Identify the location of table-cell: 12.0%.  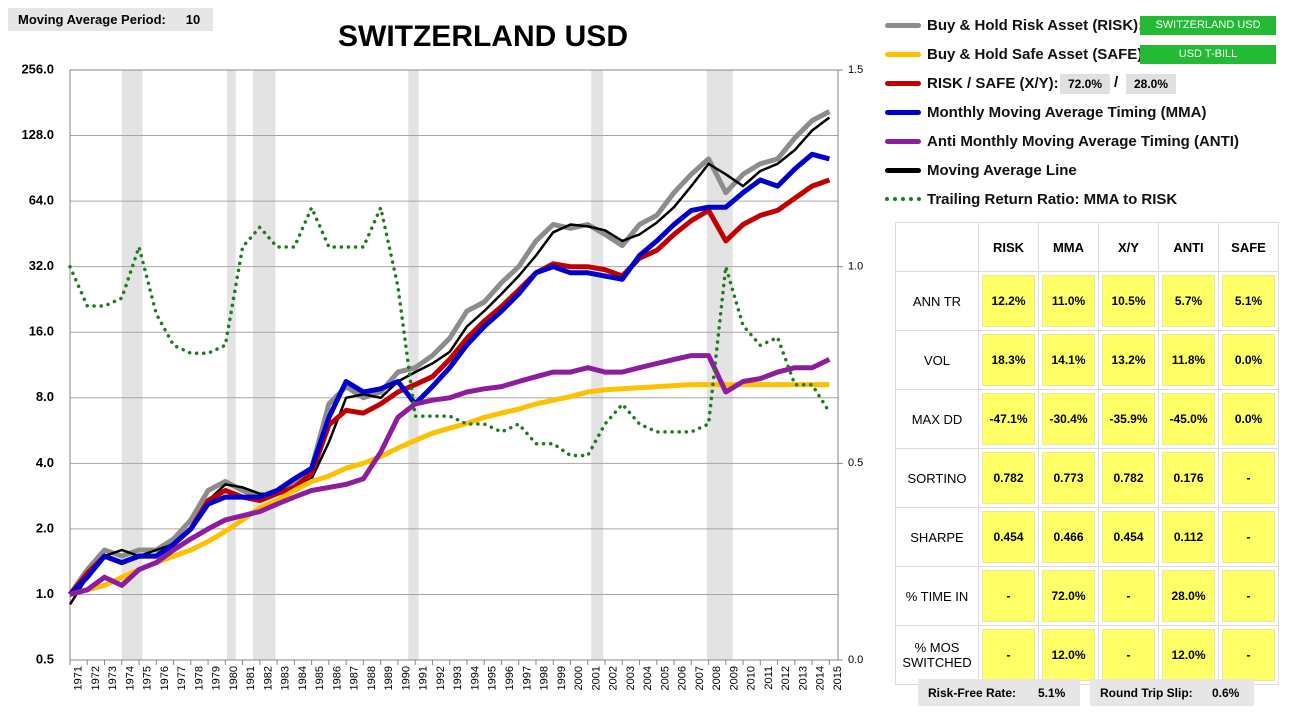
(1188, 655).